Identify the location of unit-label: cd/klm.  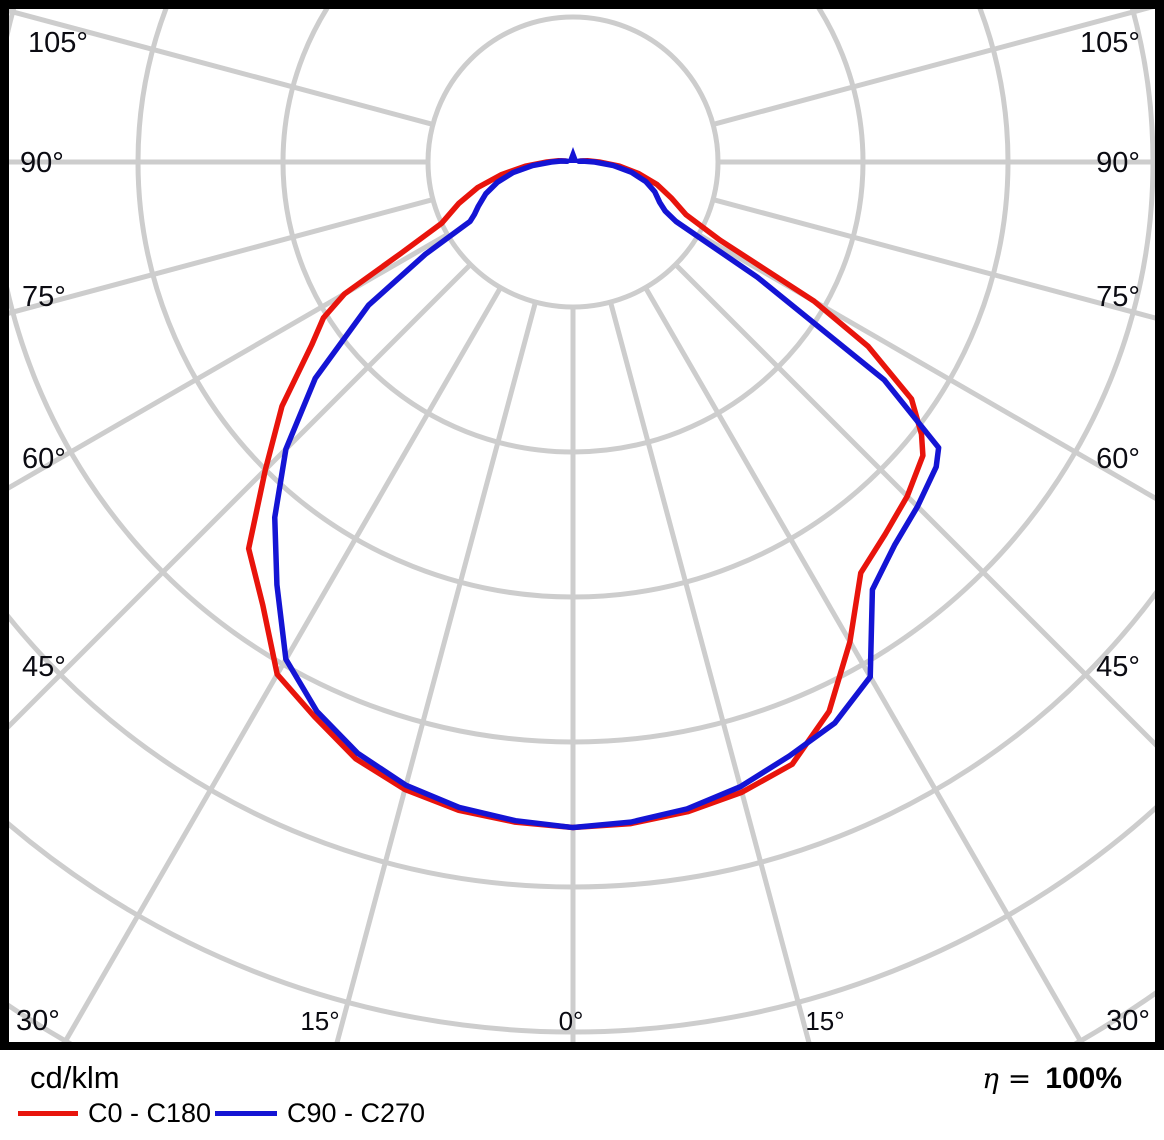
(75, 1077).